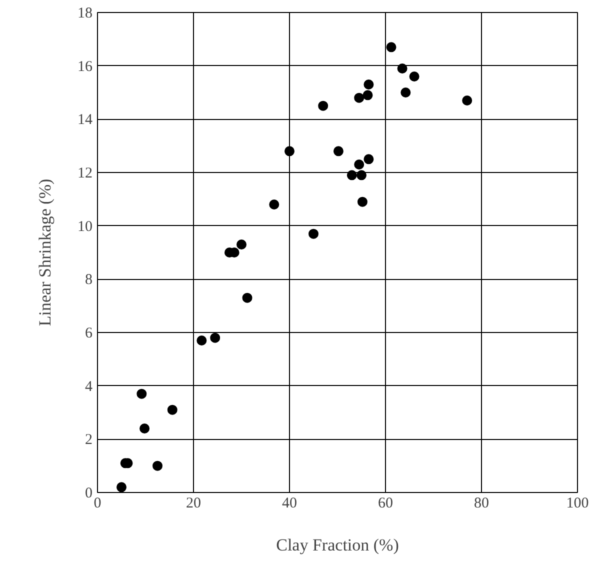 The height and width of the screenshot is (585, 604). What do you see at coordinates (289, 504) in the screenshot?
I see `x-tick-label: 40` at bounding box center [289, 504].